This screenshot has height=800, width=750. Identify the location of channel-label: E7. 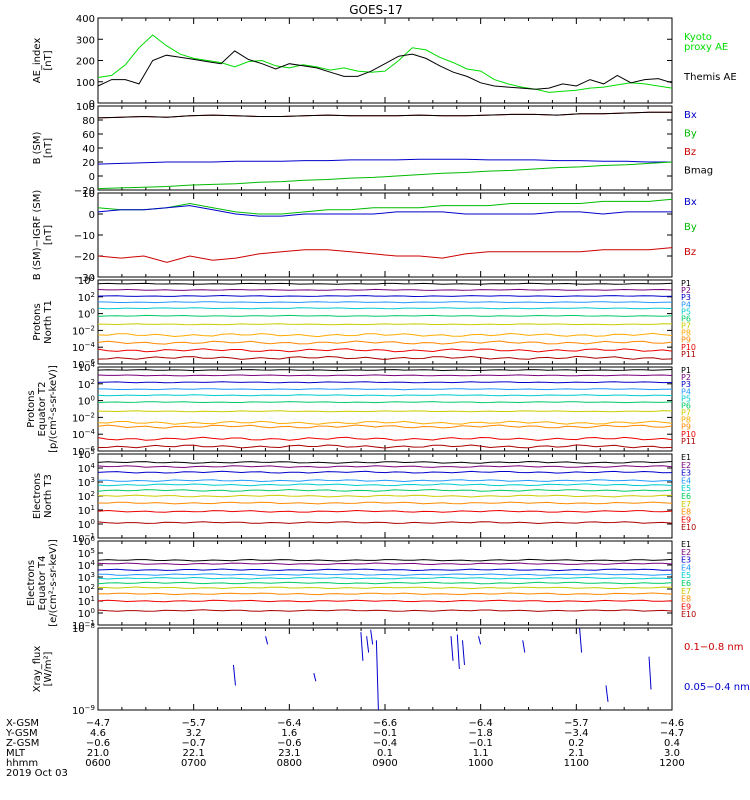
(686, 591).